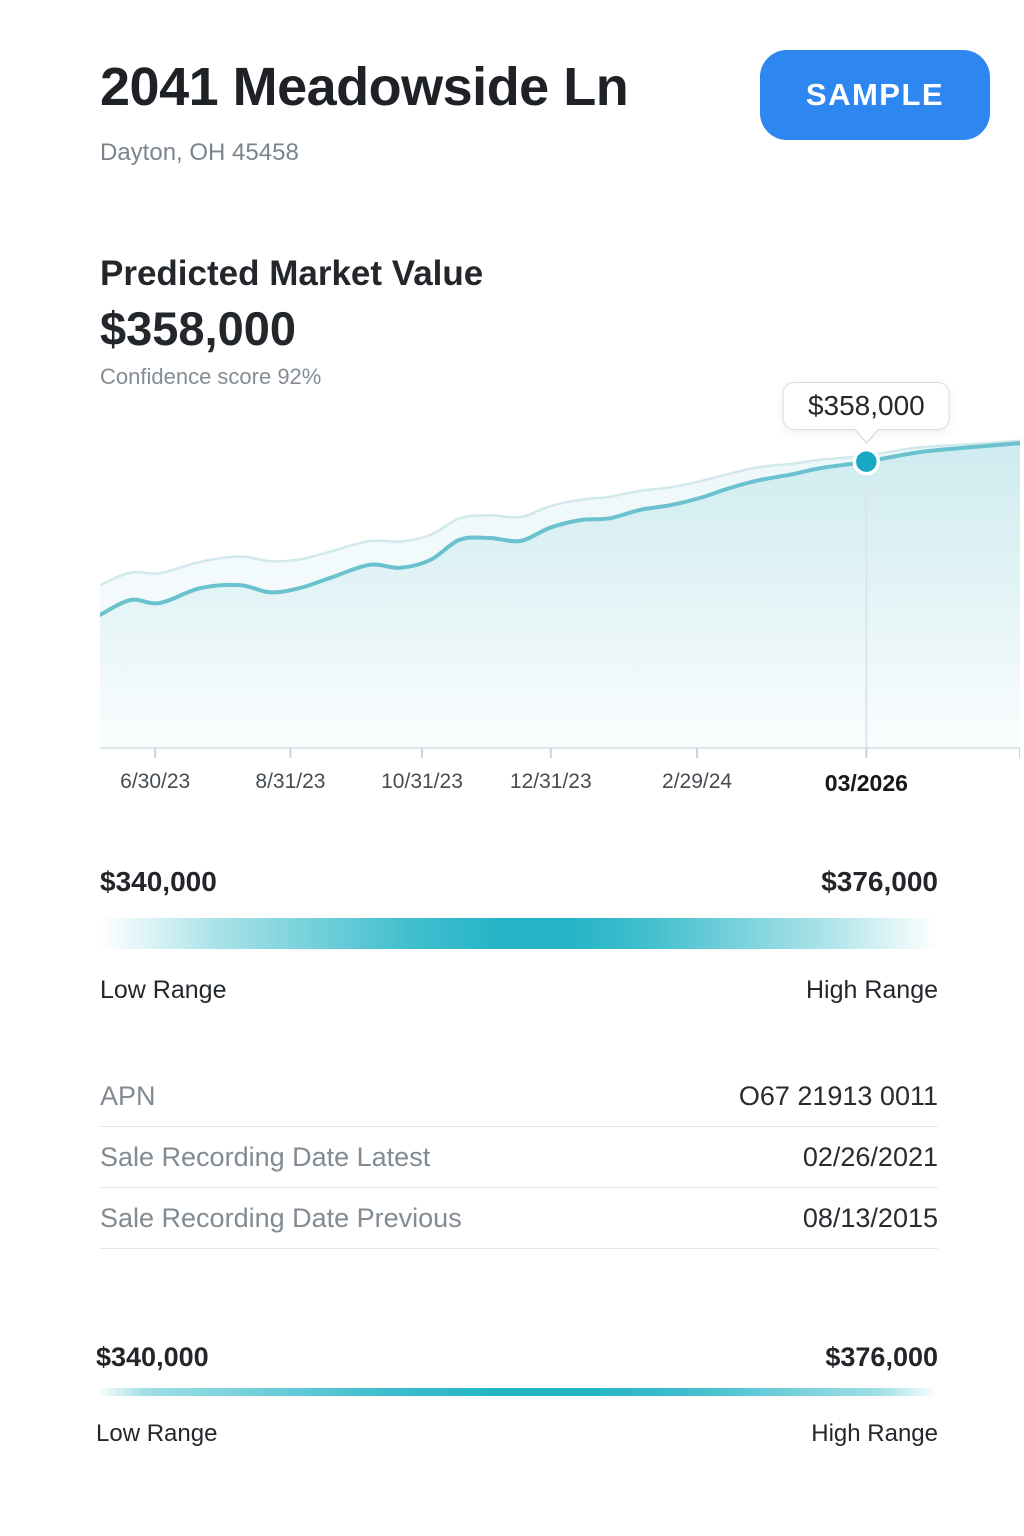 Image resolution: width=1024 pixels, height=1536 pixels. Describe the element at coordinates (519, 990) in the screenshot. I see `range-top-labels: Low Range High Range` at that location.